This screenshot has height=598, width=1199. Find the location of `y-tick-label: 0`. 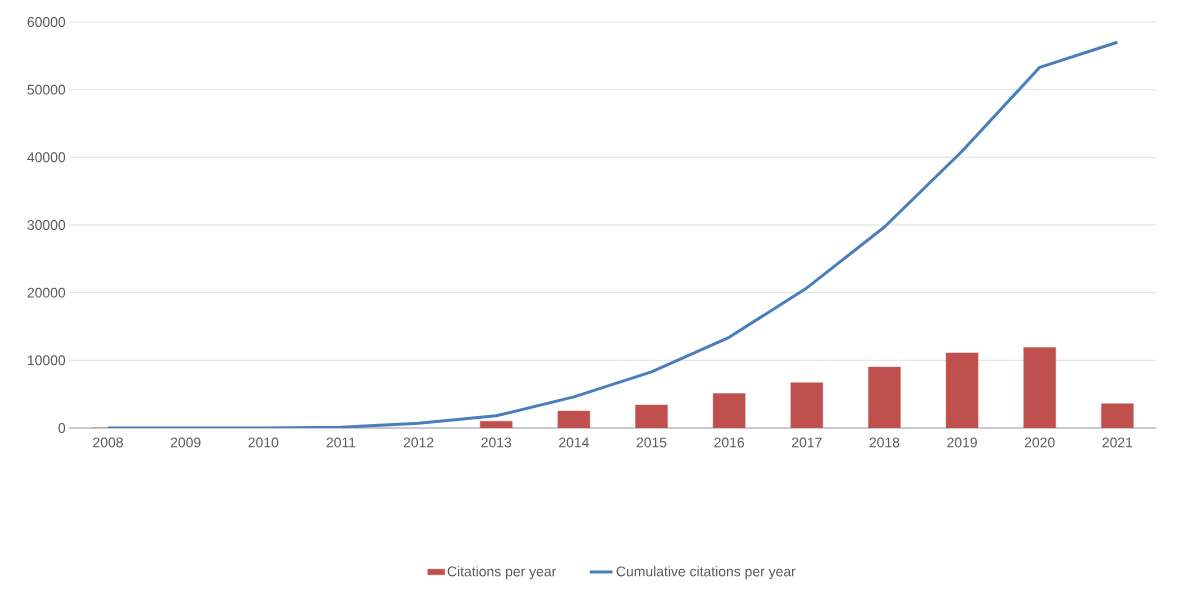

y-tick-label: 0 is located at coordinates (62, 428).